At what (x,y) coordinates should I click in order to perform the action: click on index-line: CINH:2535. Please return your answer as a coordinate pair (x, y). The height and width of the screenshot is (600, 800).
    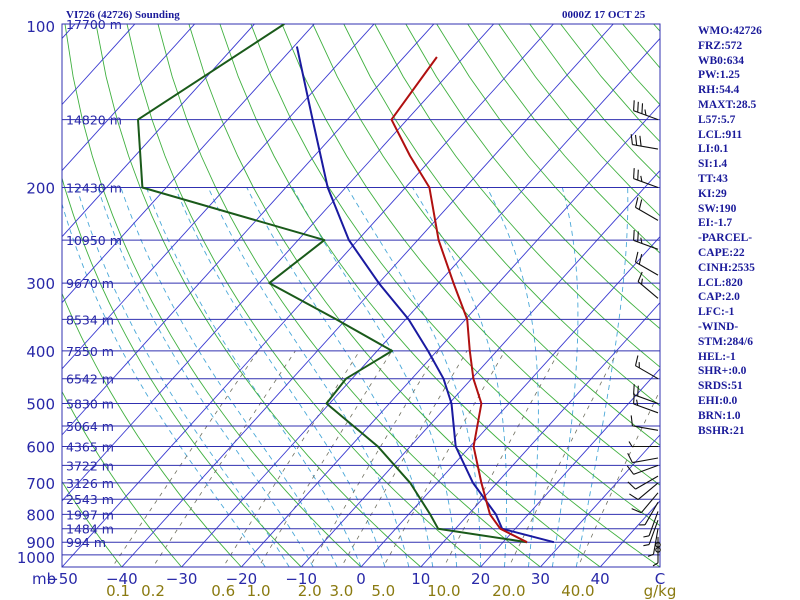
    Looking at the image, I should click on (726, 267).